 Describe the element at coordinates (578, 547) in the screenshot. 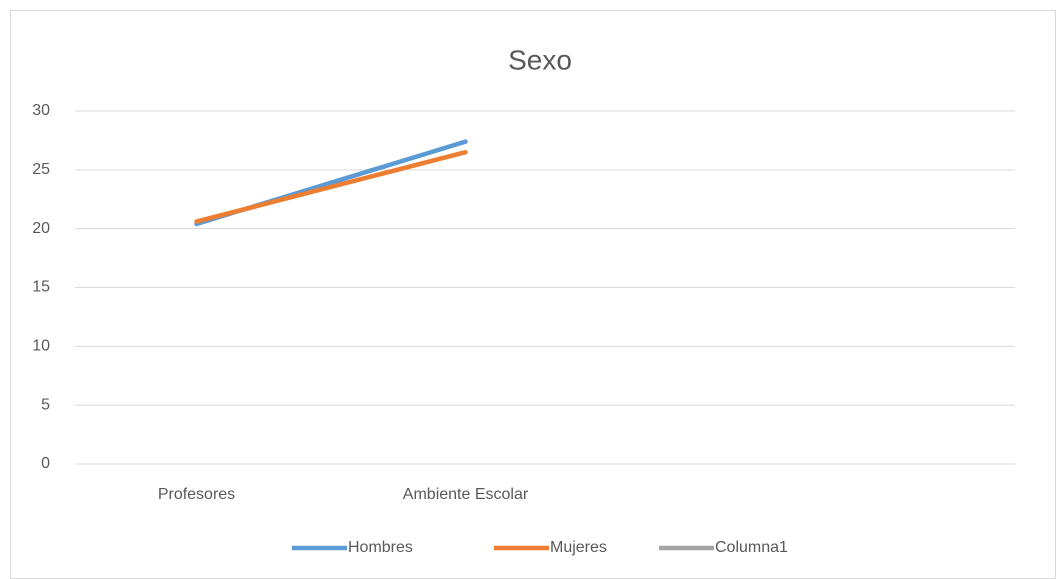

I see `legend-label: Mujeres` at that location.